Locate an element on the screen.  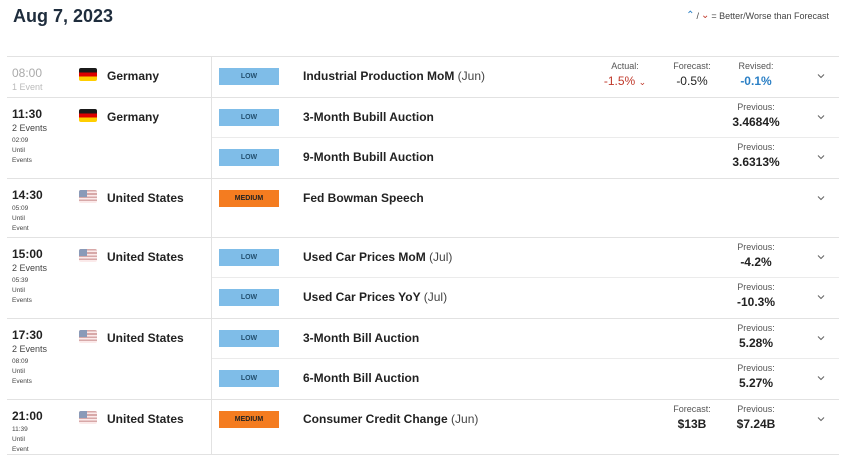
event-name: Used Car Prices MoM (Jul) is located at coordinates (378, 257).